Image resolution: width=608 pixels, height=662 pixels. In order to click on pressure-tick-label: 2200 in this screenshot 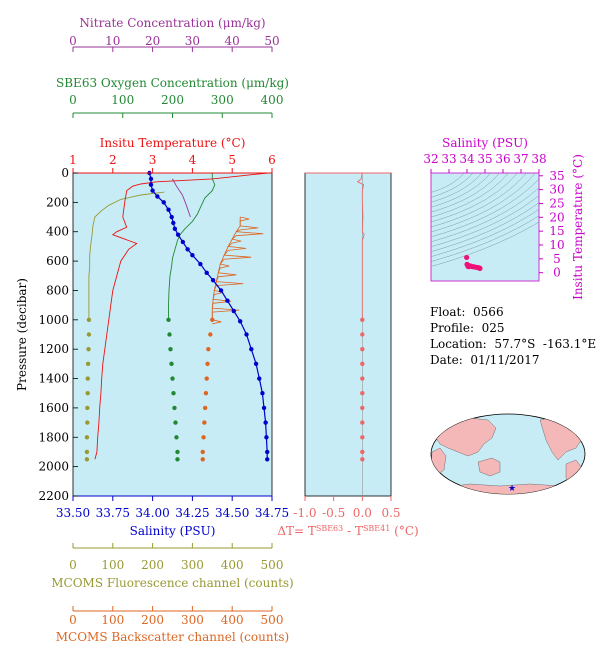, I will do `click(53, 496)`.